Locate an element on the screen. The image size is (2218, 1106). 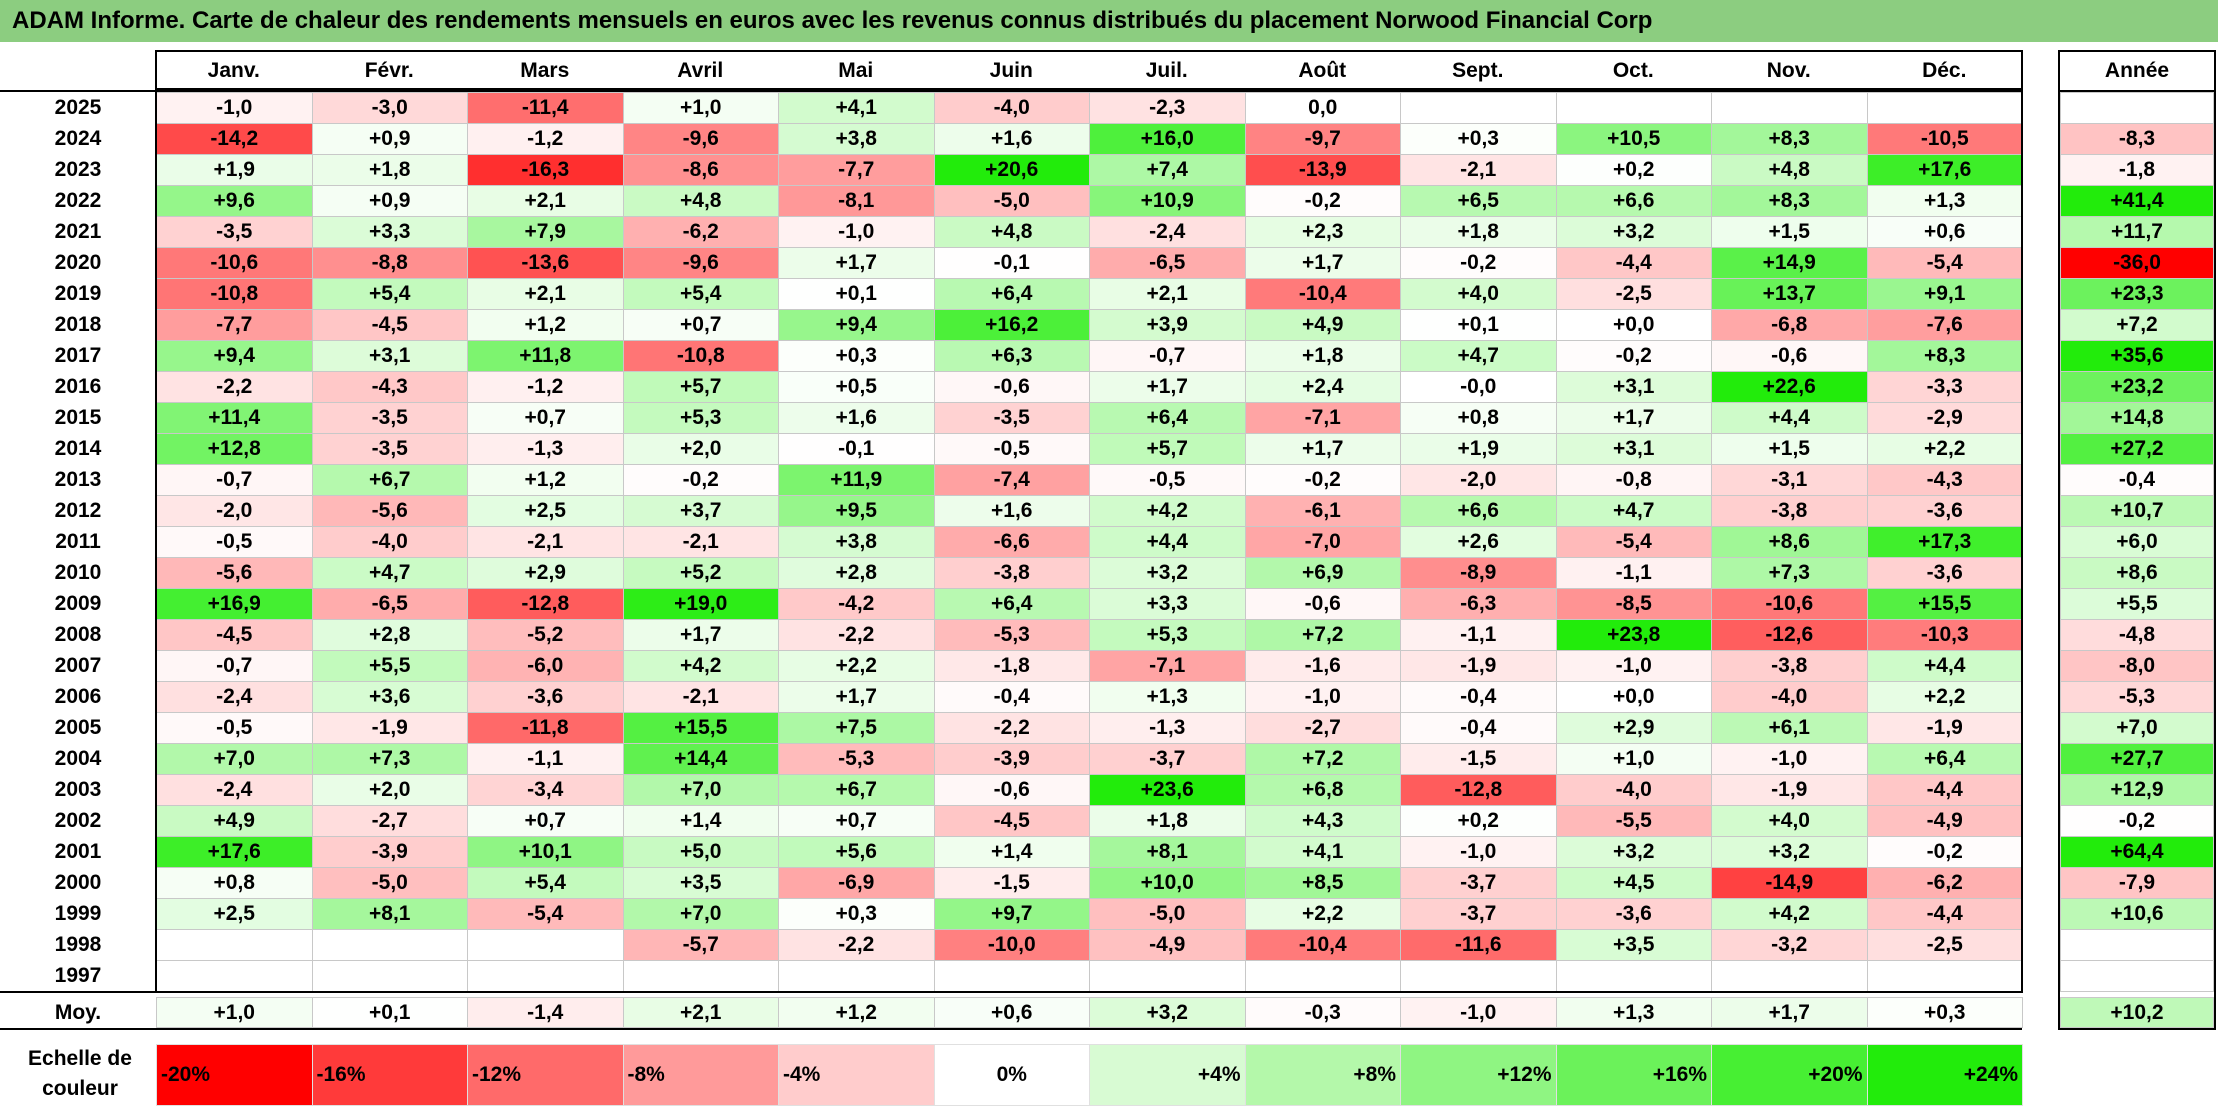
heatmap-cell: -6,9 is located at coordinates (856, 883).